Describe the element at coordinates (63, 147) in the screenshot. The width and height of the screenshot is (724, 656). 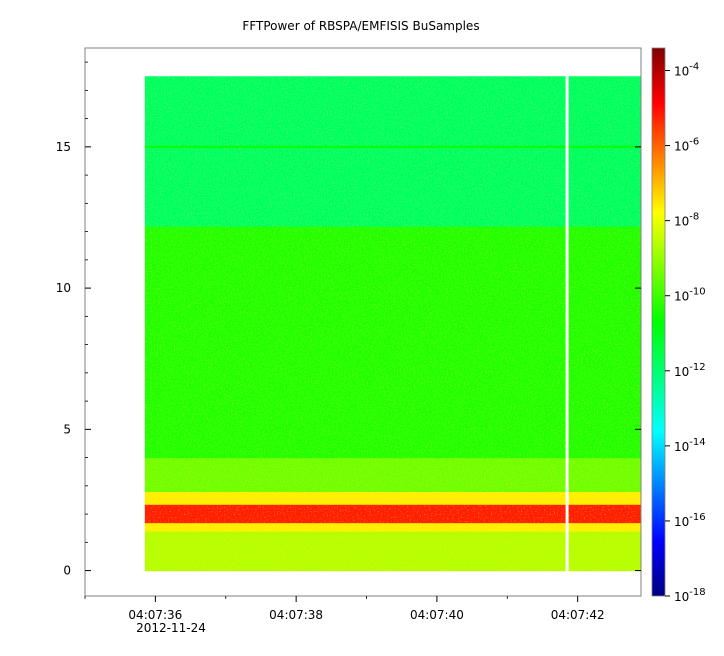
I see `y-tick-label: 15` at that location.